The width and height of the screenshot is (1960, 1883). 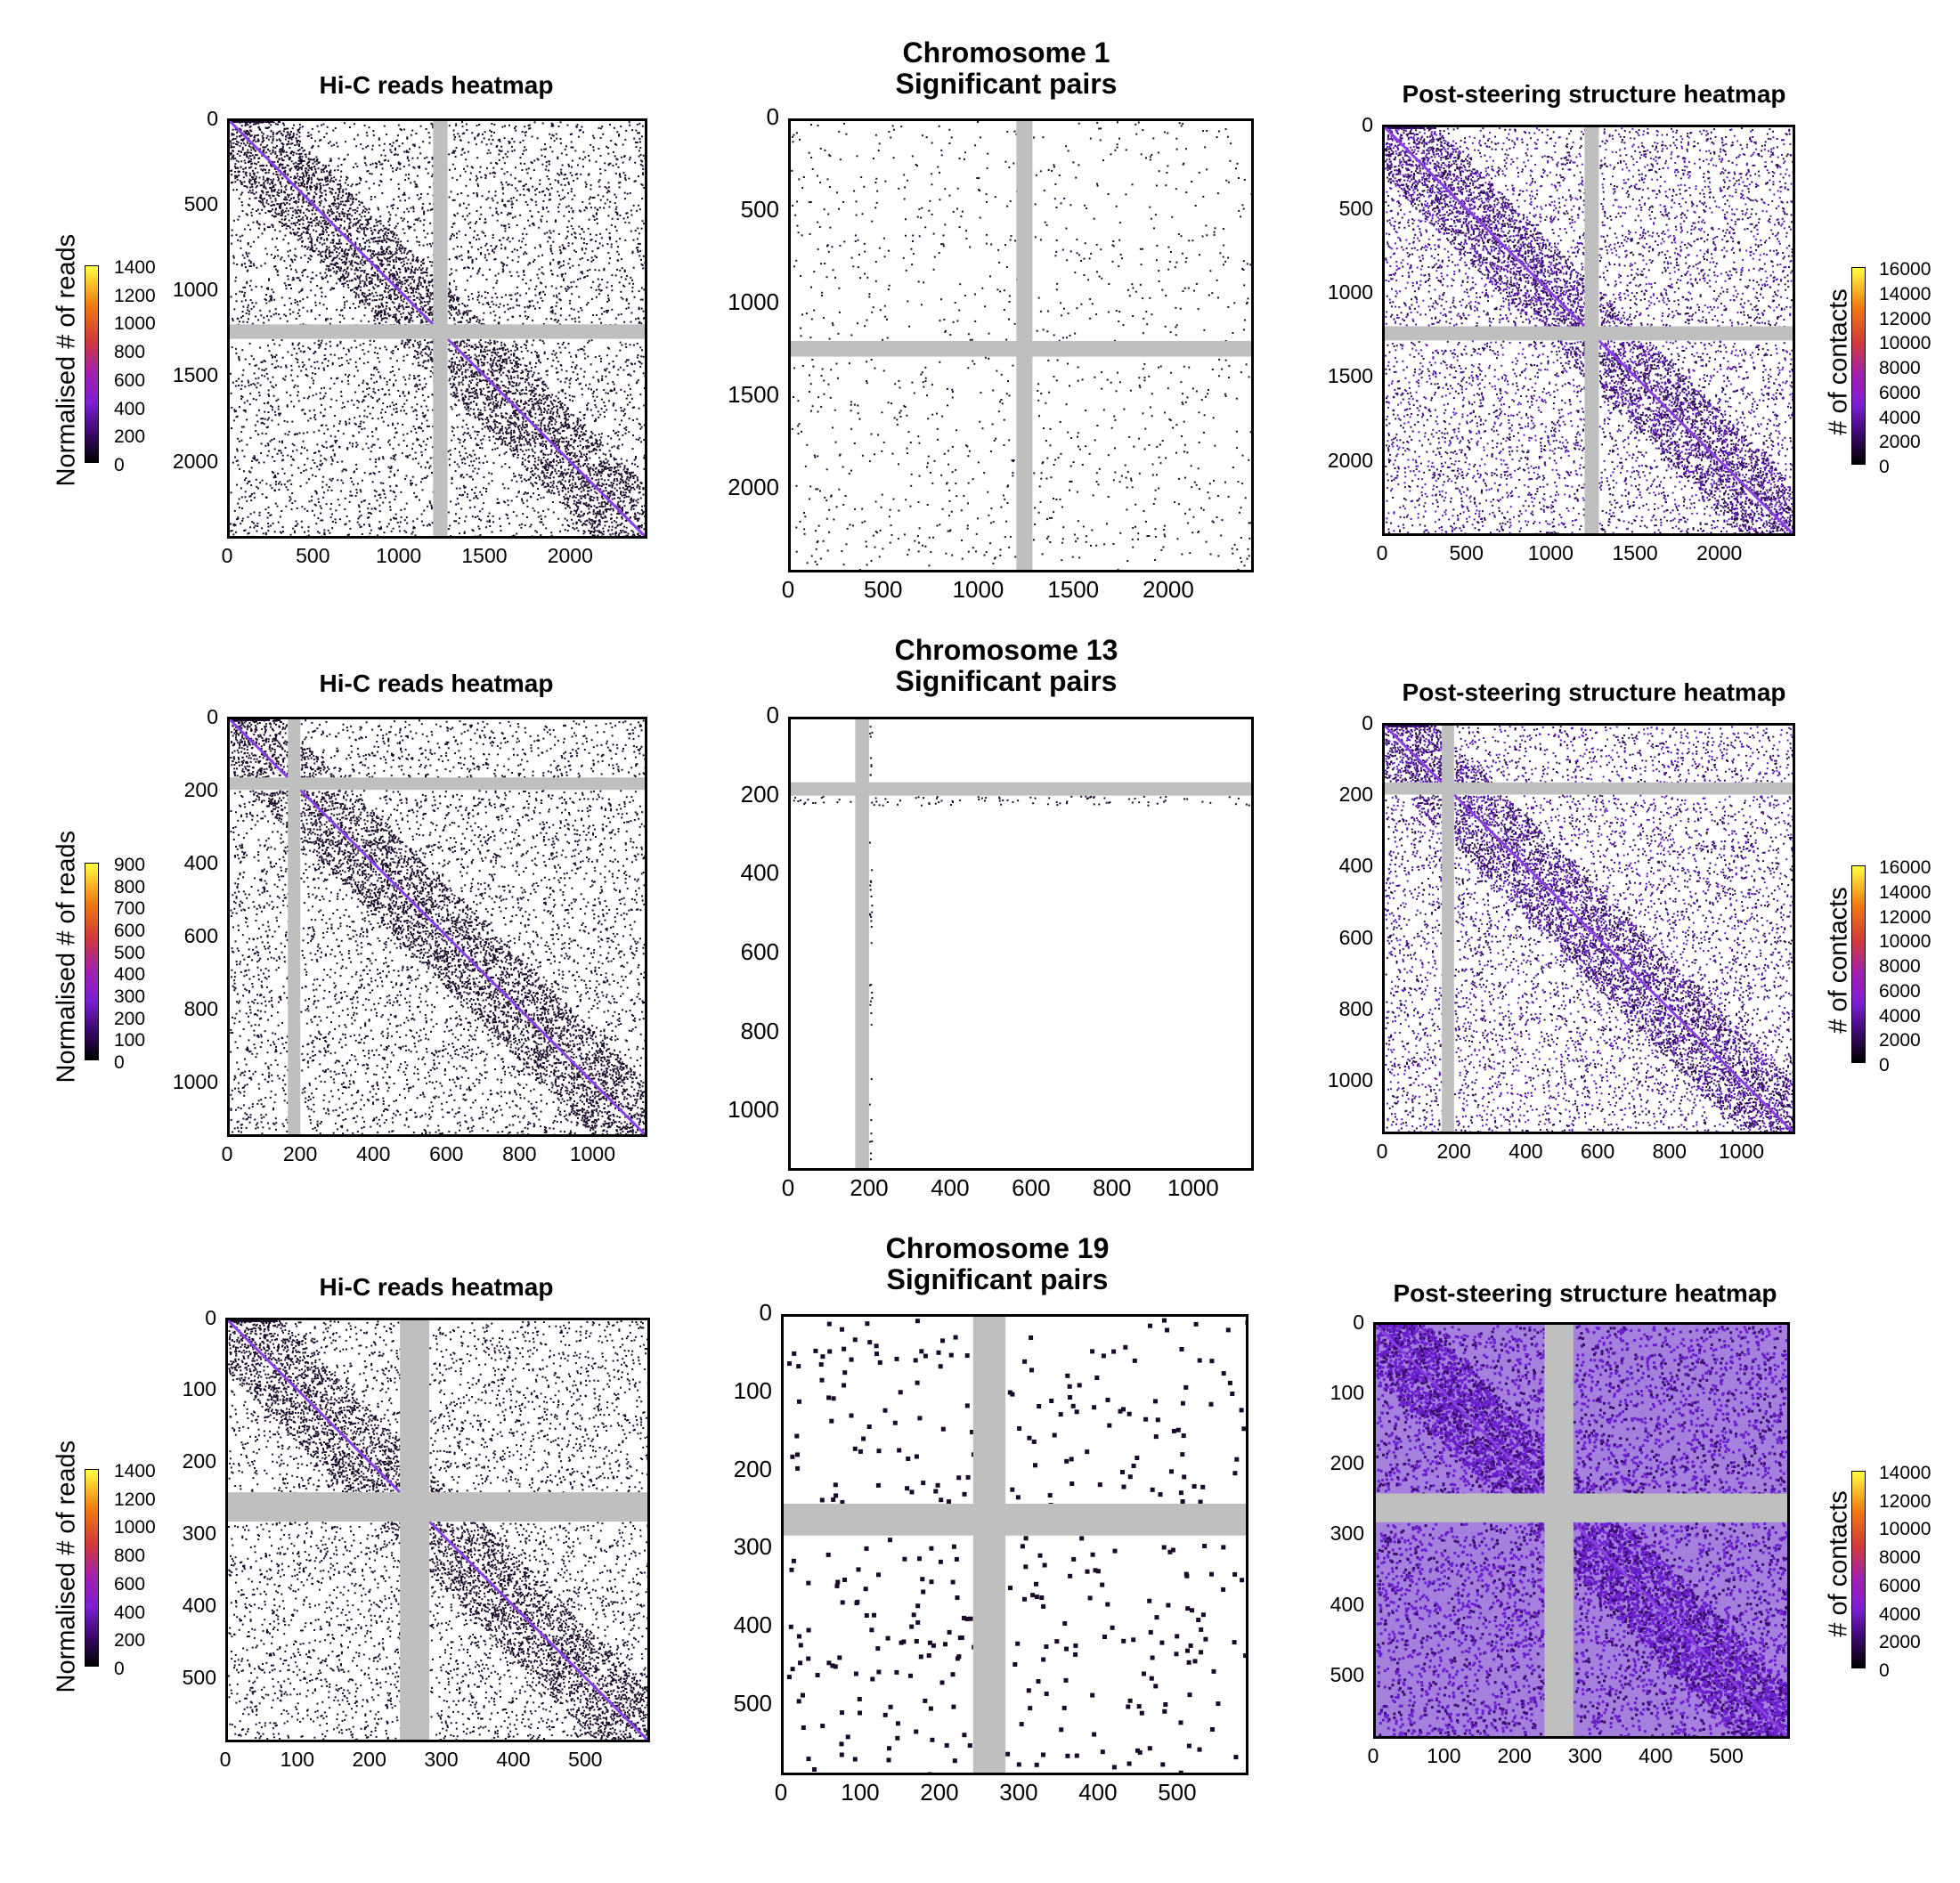 I want to click on hic-colorbar, so click(x=92, y=961).